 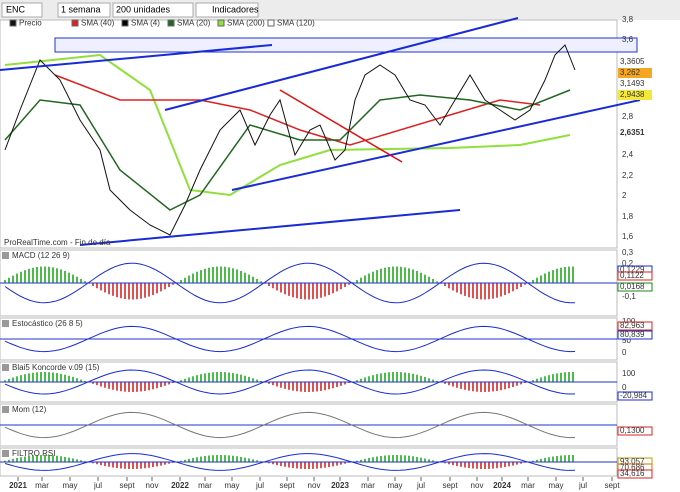 I want to click on price-tick: 3,6, so click(x=628, y=39).